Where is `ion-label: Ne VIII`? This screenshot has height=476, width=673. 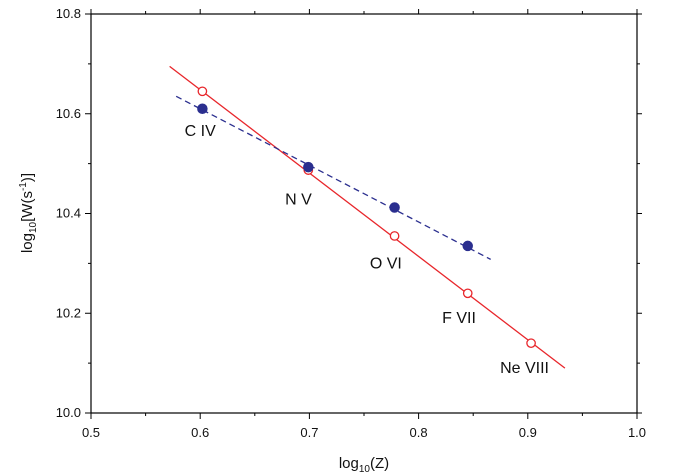
ion-label: Ne VIII is located at coordinates (524, 368).